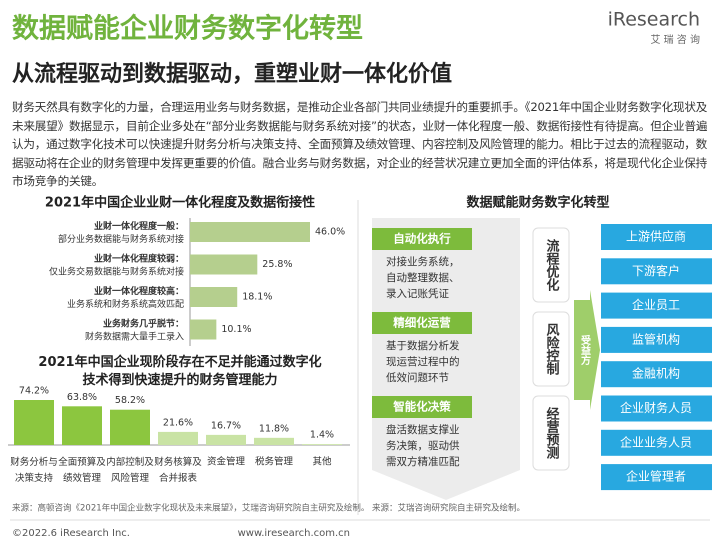  I want to click on value-label: 10.1%, so click(236, 329).